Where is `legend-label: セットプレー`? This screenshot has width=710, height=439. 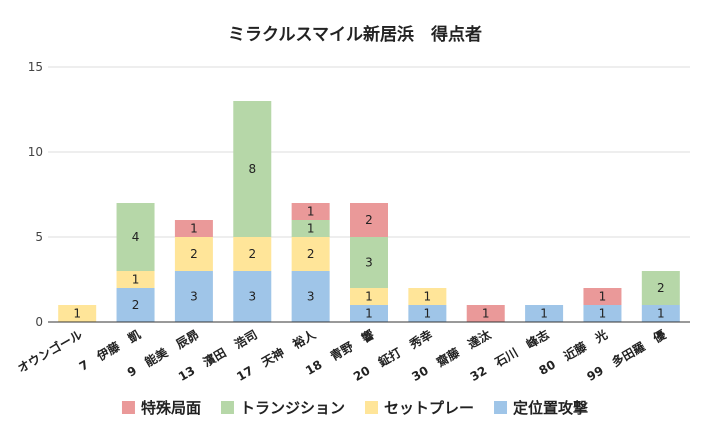 legend-label: セットプレー is located at coordinates (429, 408).